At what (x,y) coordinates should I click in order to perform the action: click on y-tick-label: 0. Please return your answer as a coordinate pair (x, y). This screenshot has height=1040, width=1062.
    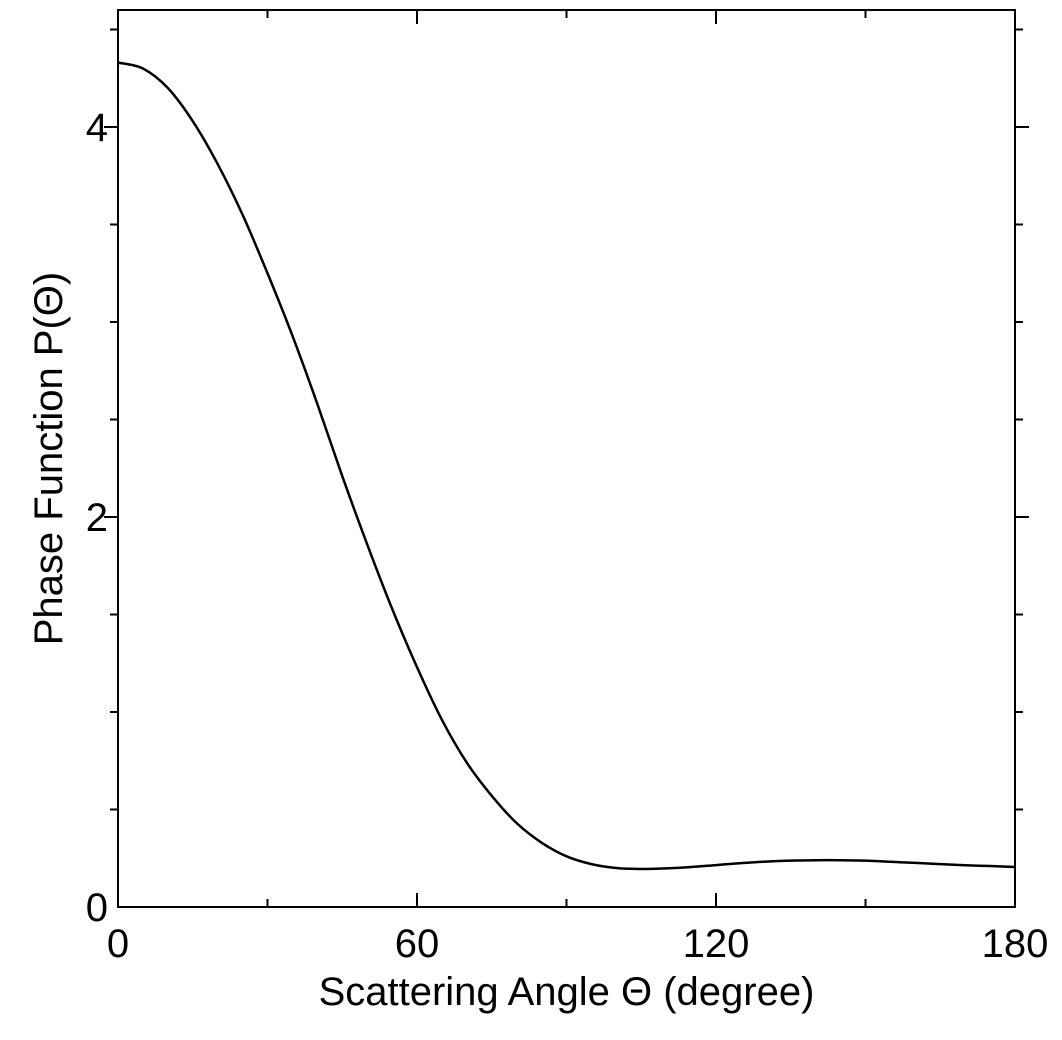
    Looking at the image, I should click on (97, 908).